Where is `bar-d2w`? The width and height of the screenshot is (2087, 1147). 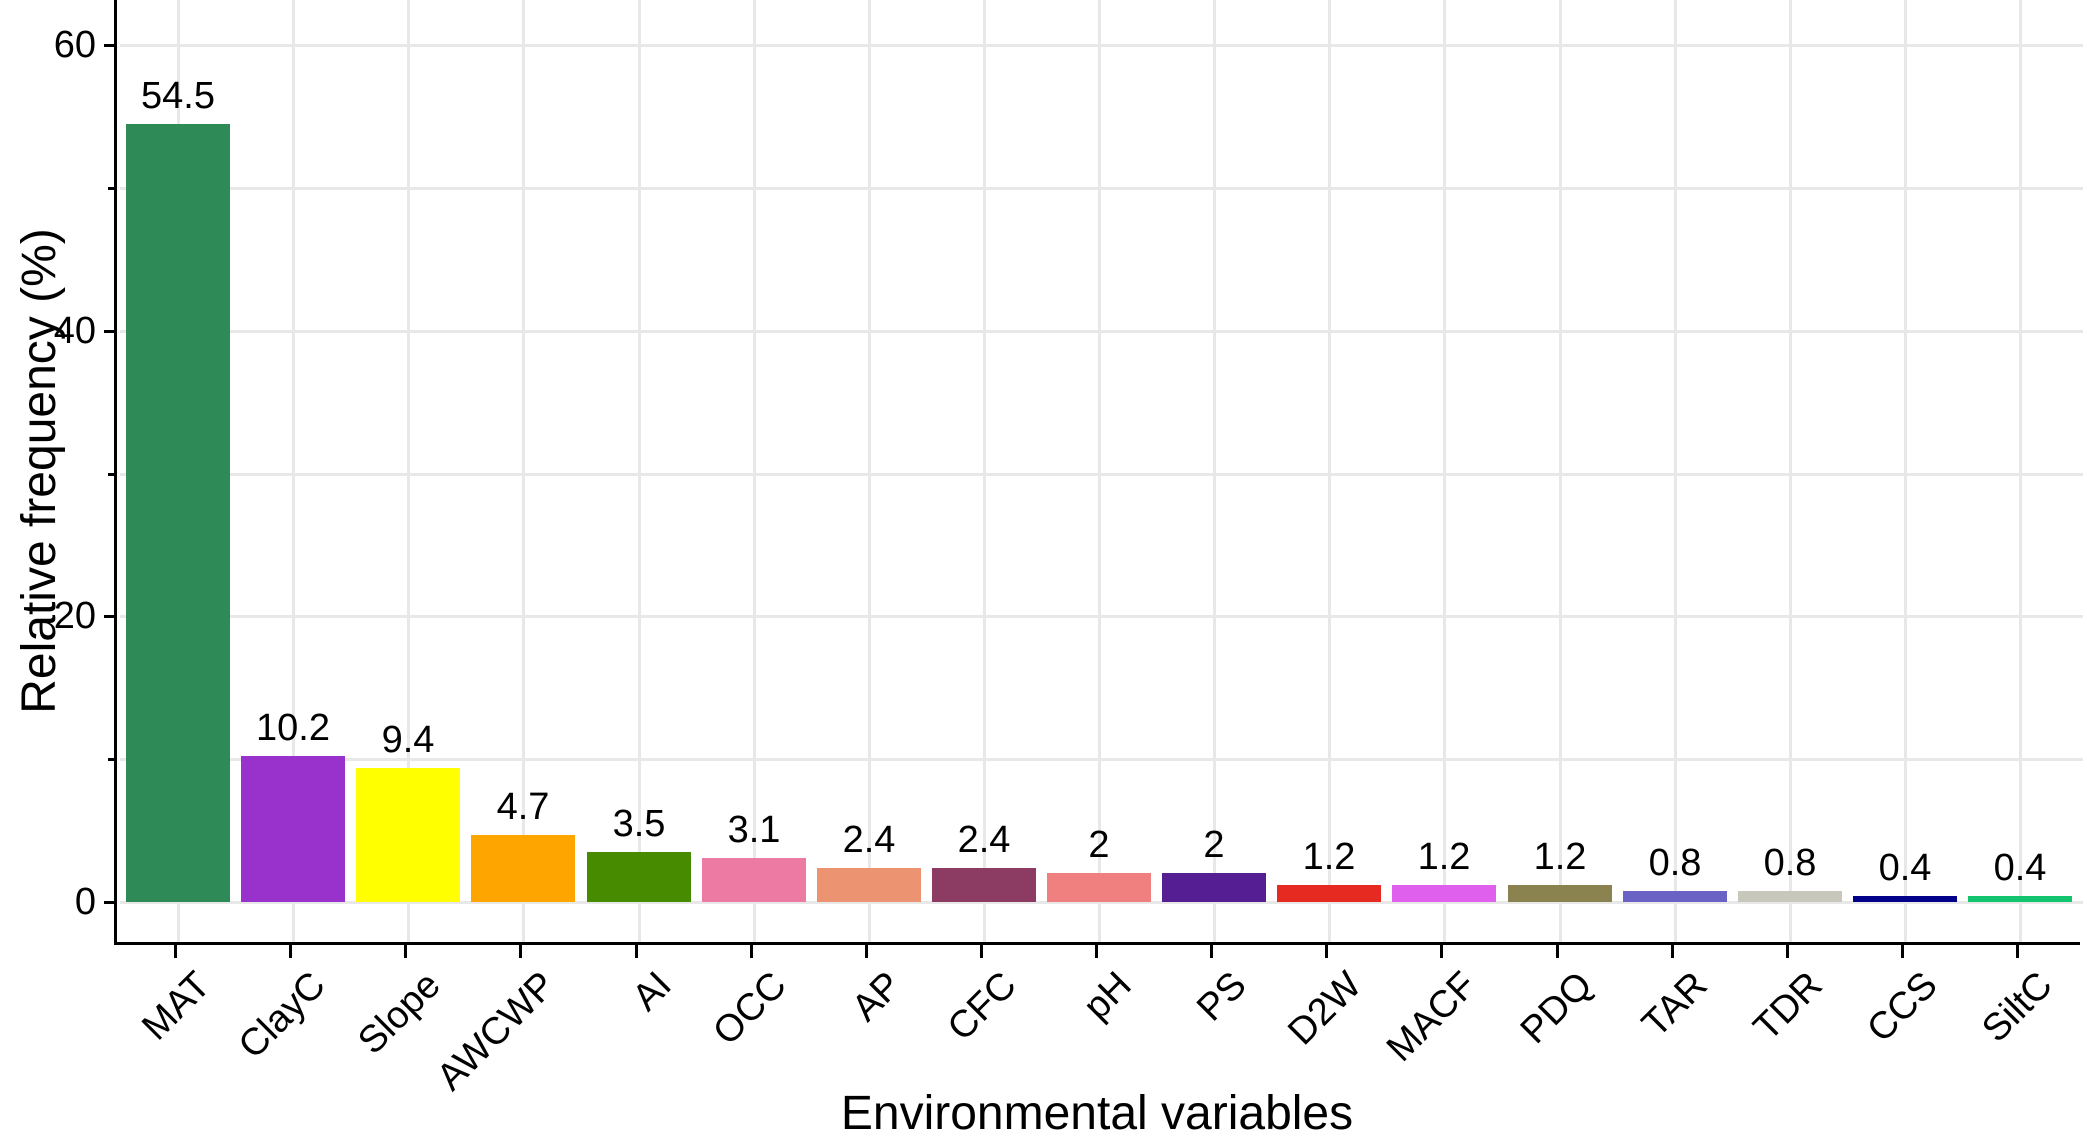 bar-d2w is located at coordinates (1329, 893).